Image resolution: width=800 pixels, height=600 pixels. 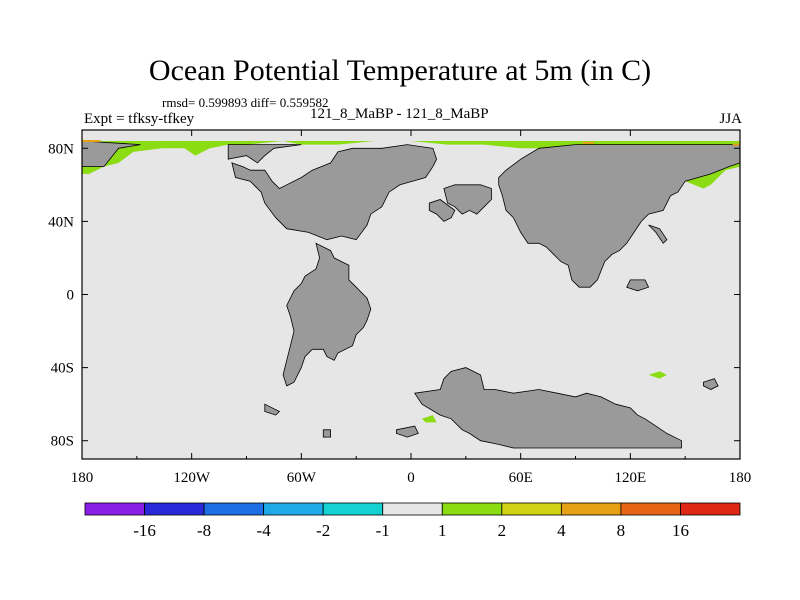 I want to click on experiment-label: Expt = tfksy-tfkey, so click(x=139, y=119).